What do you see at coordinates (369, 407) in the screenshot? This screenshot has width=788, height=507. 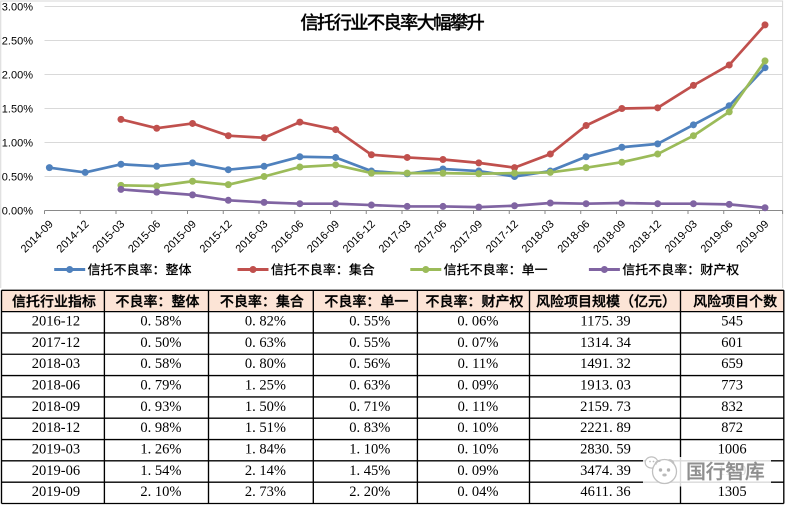 I see `svg-text: 0. 71%` at bounding box center [369, 407].